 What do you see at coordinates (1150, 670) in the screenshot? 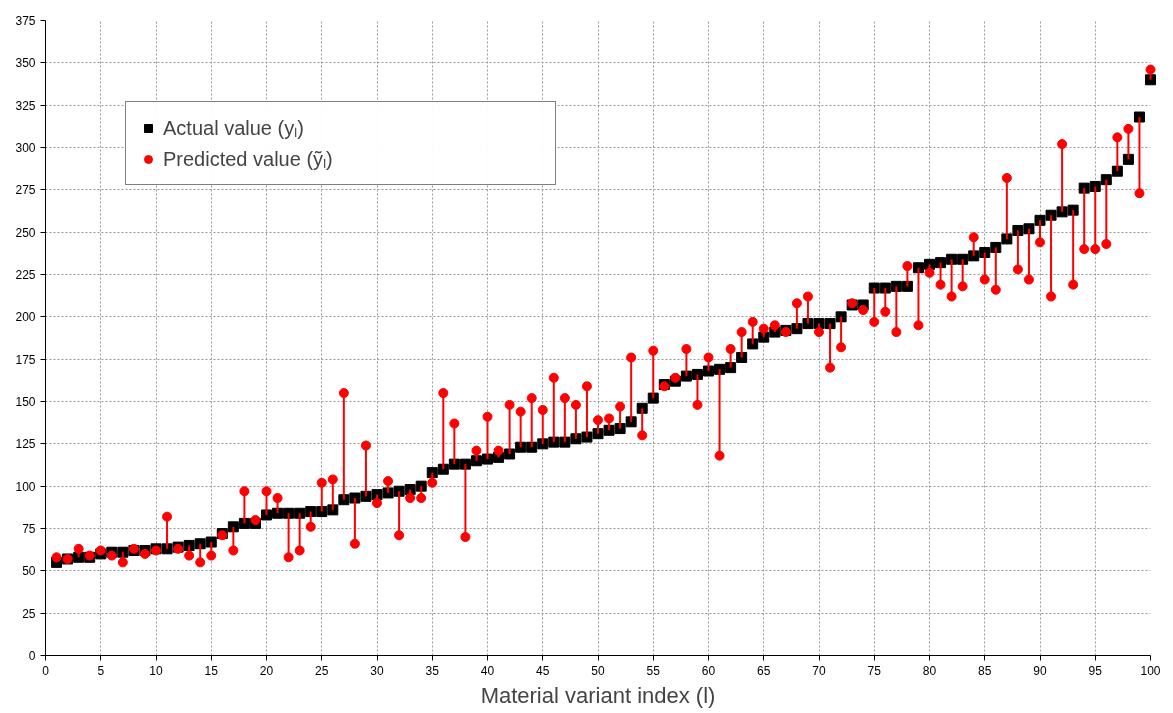
I see `x-tick-label: 100` at bounding box center [1150, 670].